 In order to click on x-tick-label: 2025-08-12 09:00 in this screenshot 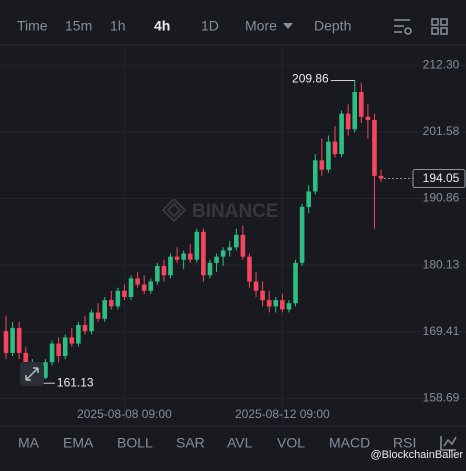, I will do `click(282, 414)`.